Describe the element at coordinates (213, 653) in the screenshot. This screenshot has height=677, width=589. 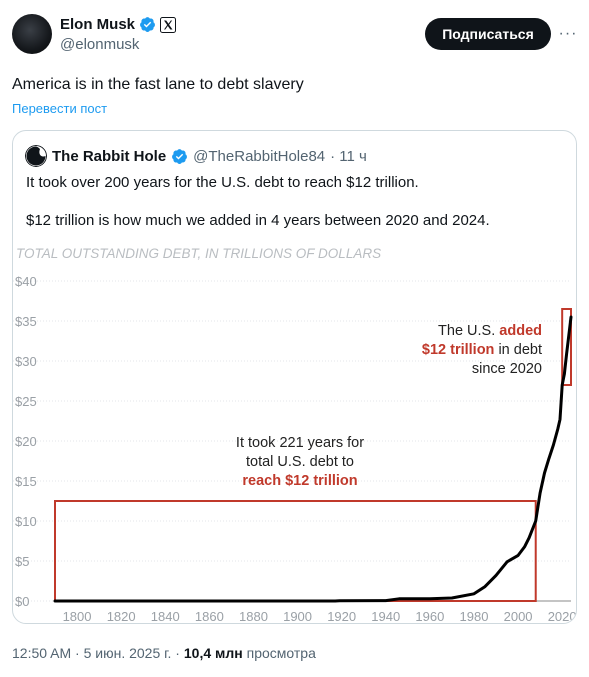
I see `view-count: 10,4 млн` at that location.